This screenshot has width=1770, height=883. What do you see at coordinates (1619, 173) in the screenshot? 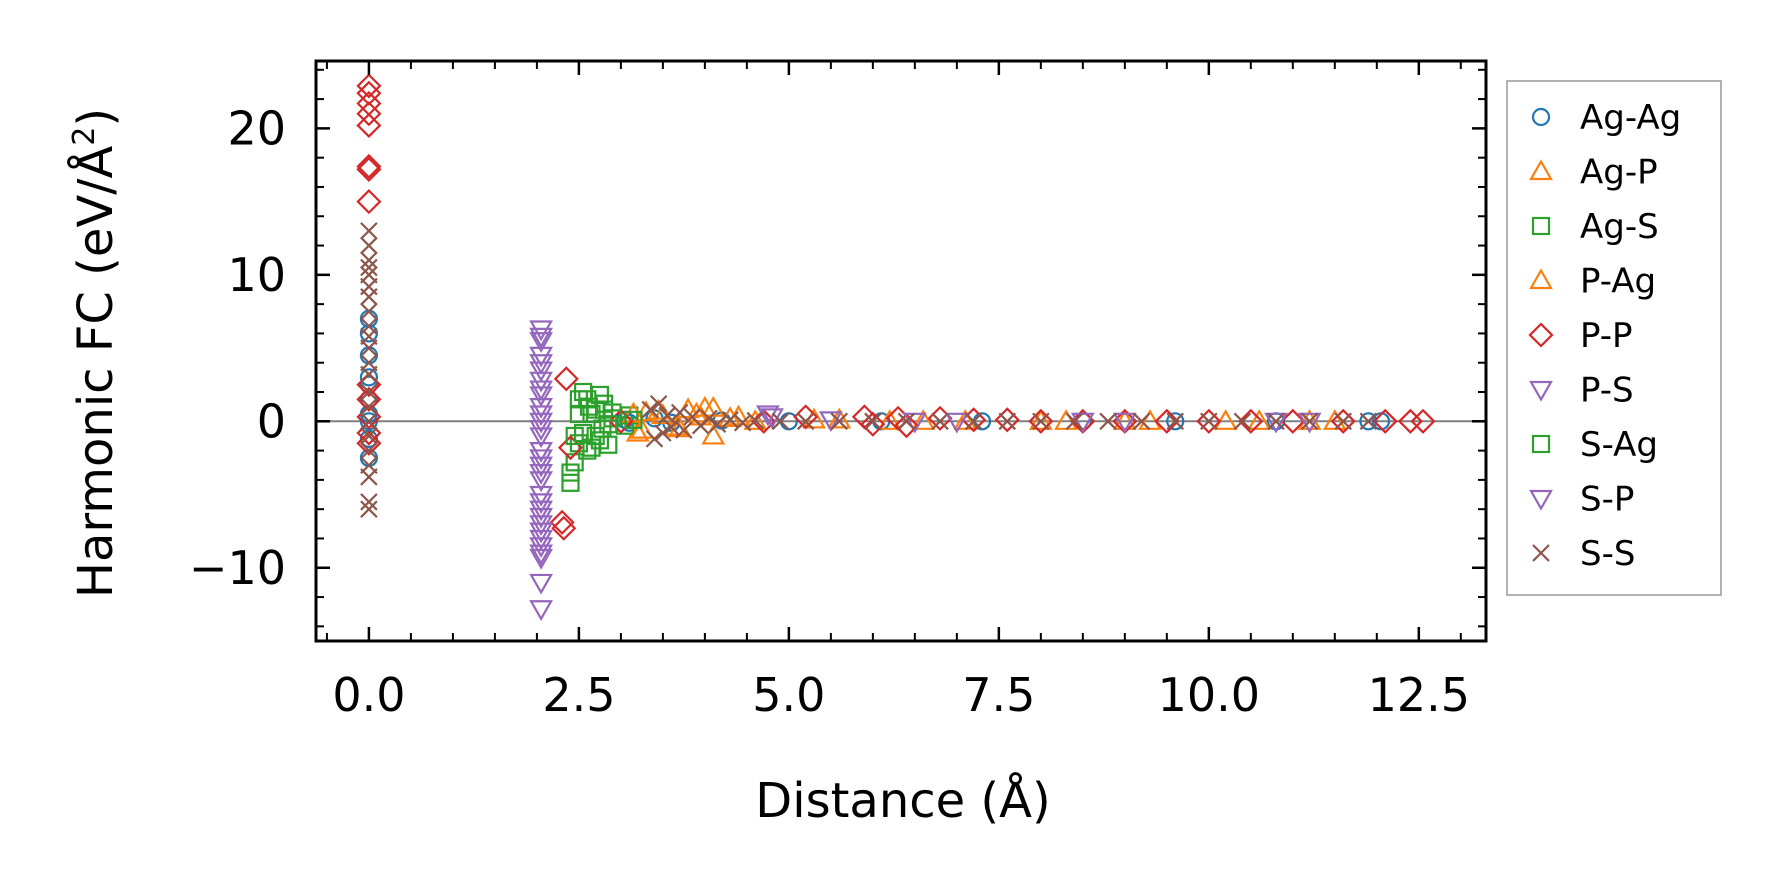
I see `legend-label: Ag-P` at bounding box center [1619, 173].